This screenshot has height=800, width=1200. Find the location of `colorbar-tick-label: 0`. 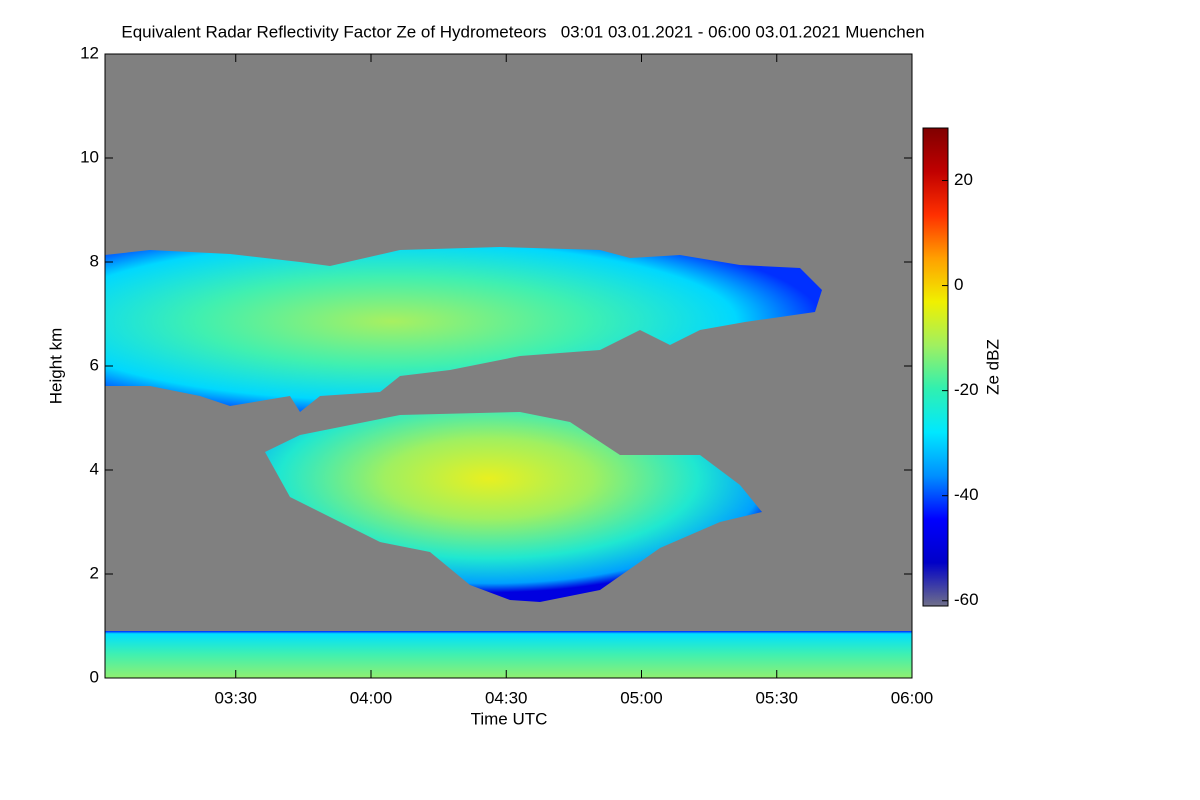

colorbar-tick-label: 0 is located at coordinates (958, 284).